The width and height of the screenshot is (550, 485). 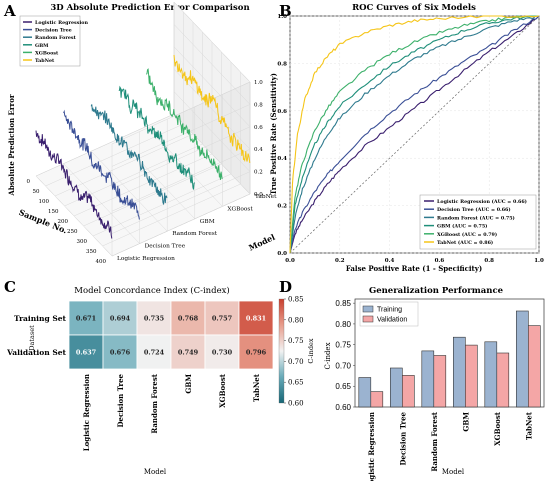 I want to click on panel-d-legend: Training Validation, so click(x=389, y=314).